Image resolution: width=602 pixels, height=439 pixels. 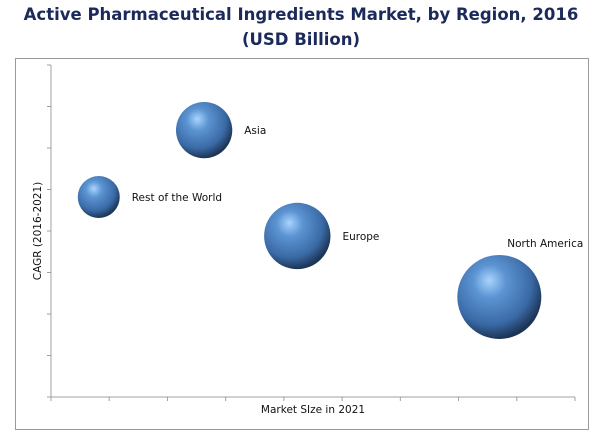 What do you see at coordinates (255, 131) in the screenshot?
I see `bubble-label: Asia` at bounding box center [255, 131].